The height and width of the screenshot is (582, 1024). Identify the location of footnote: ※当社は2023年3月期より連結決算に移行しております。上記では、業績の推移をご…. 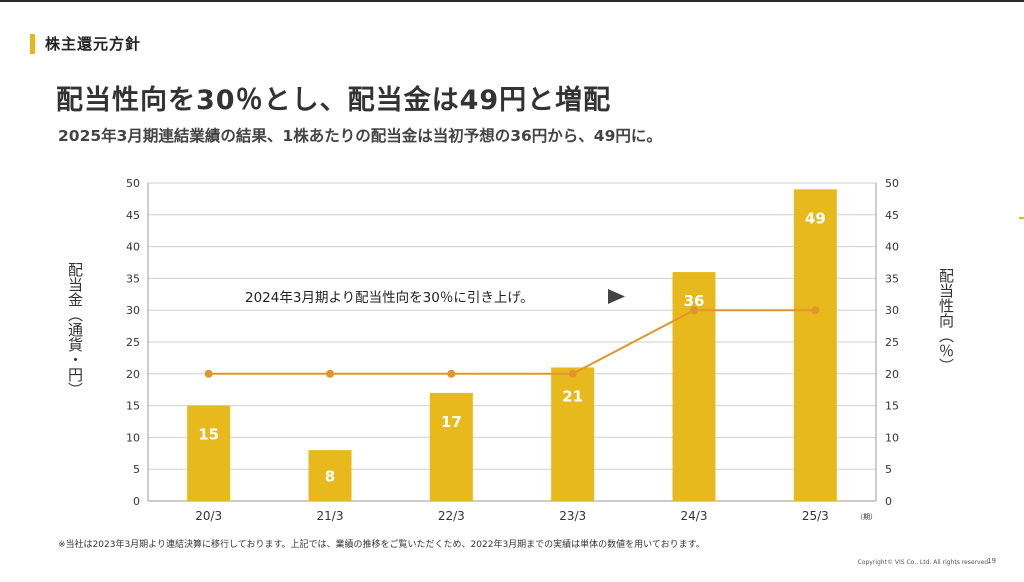
(381, 545).